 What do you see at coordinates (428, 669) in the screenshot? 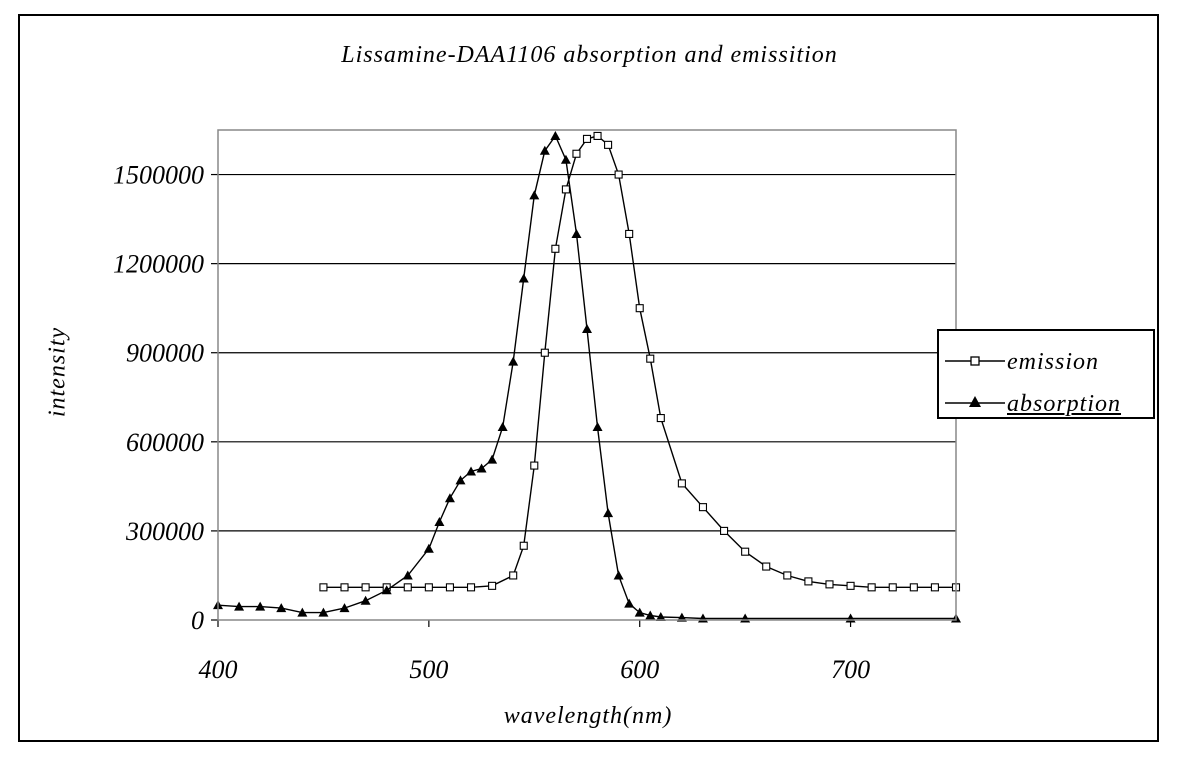
I see `x-tick-label: 500` at bounding box center [428, 669].